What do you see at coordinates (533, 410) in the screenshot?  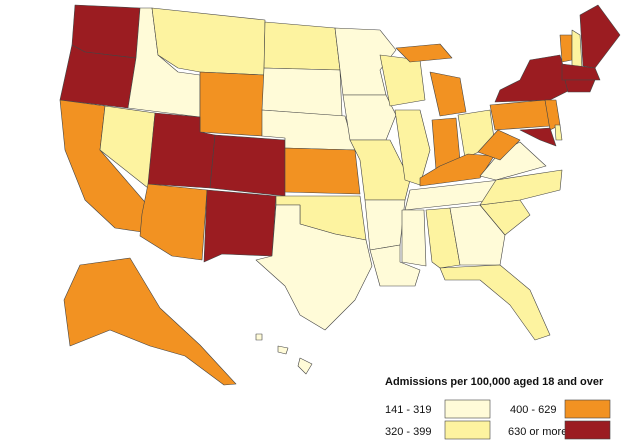 I see `legend-label: 400 - 629` at bounding box center [533, 410].